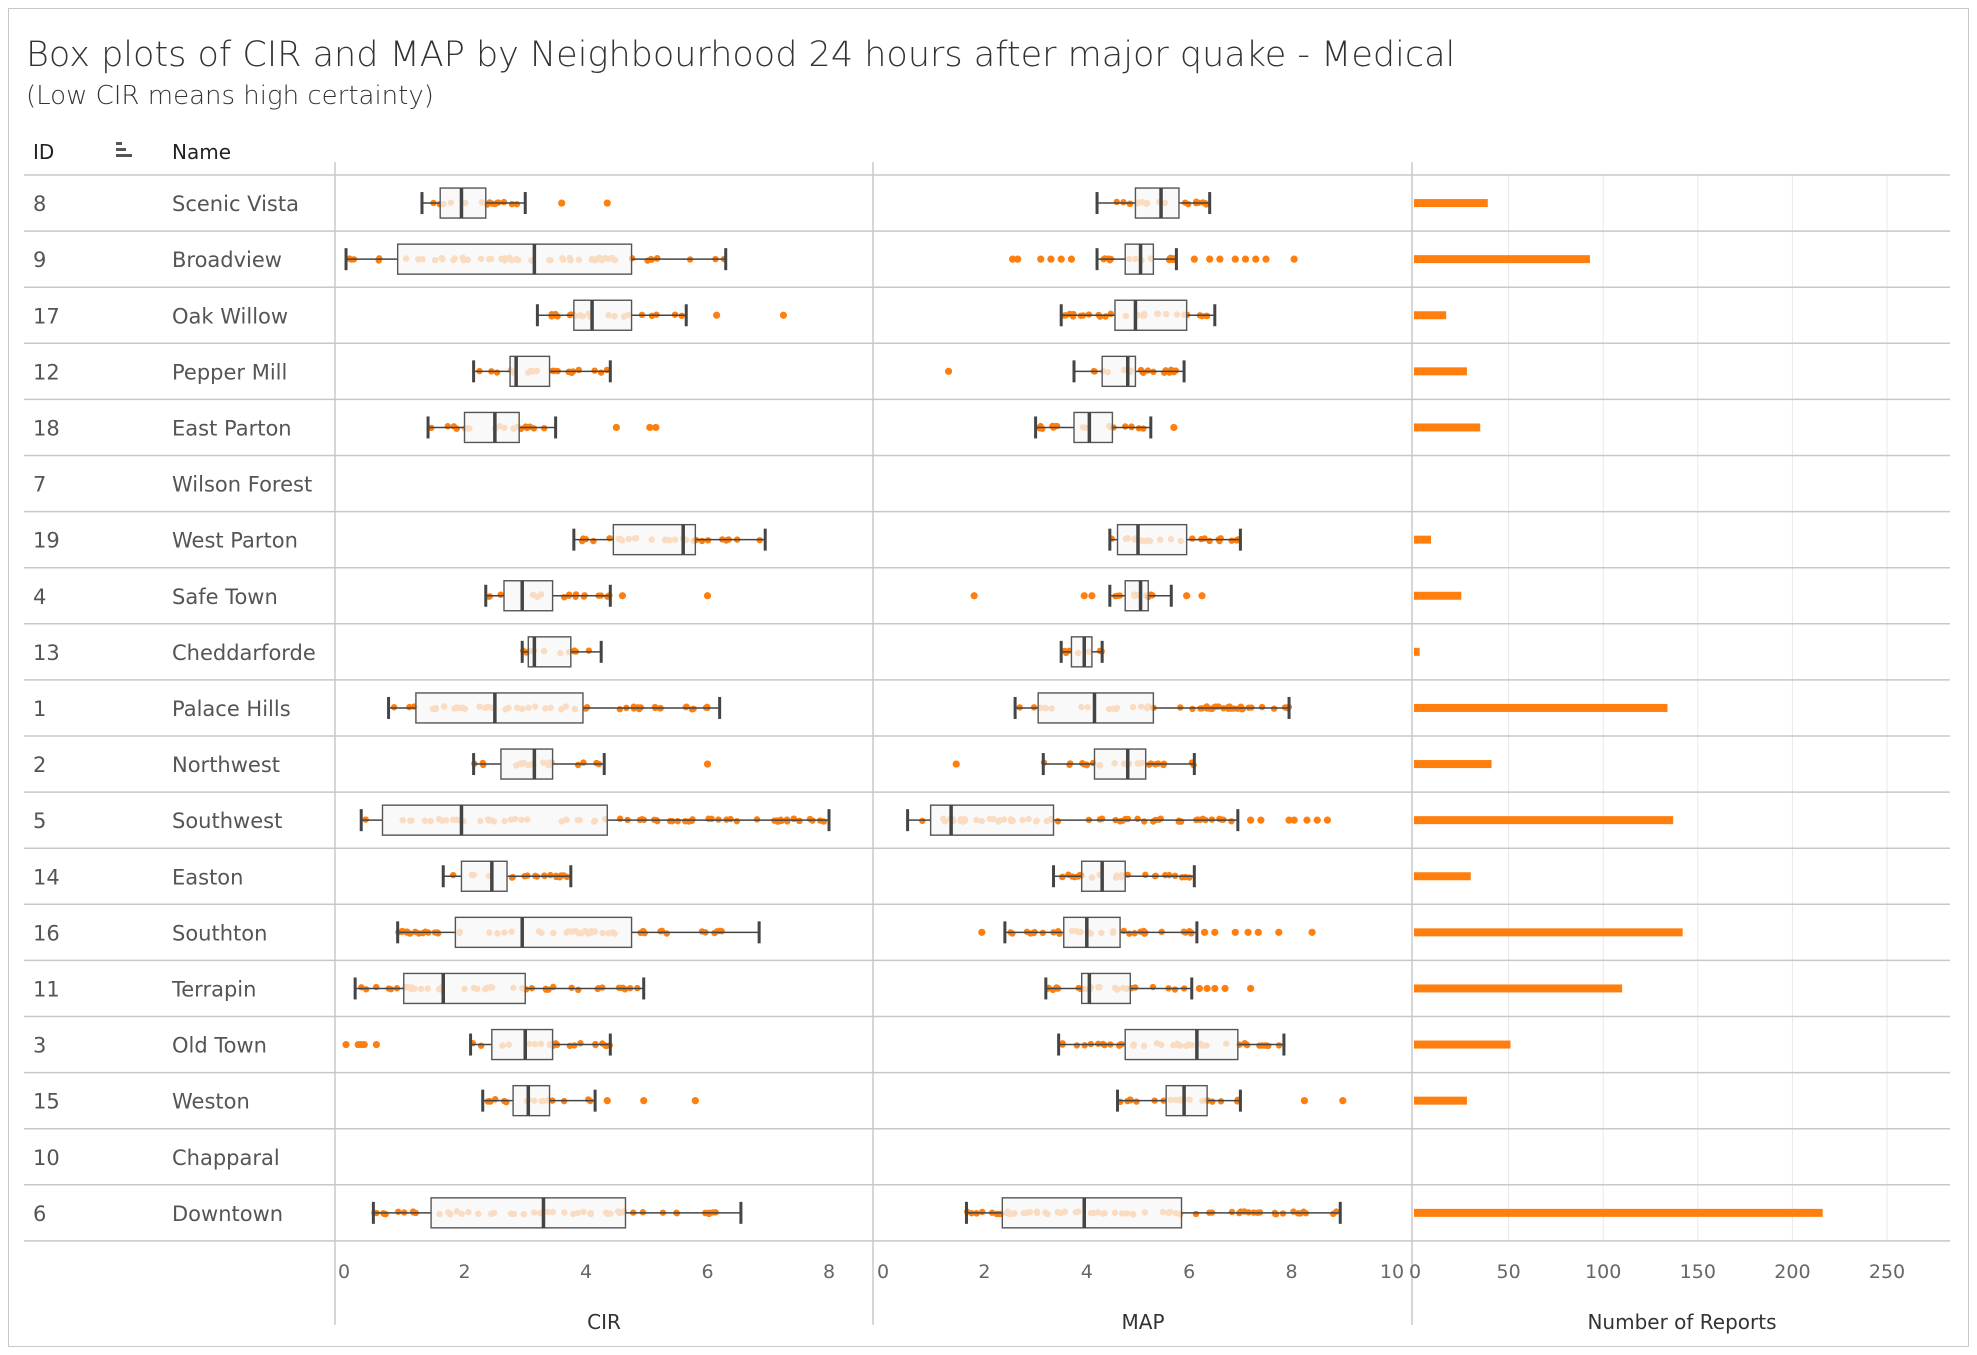  Describe the element at coordinates (364, 1044) in the screenshot. I see `cir-outlier-old-town` at that location.